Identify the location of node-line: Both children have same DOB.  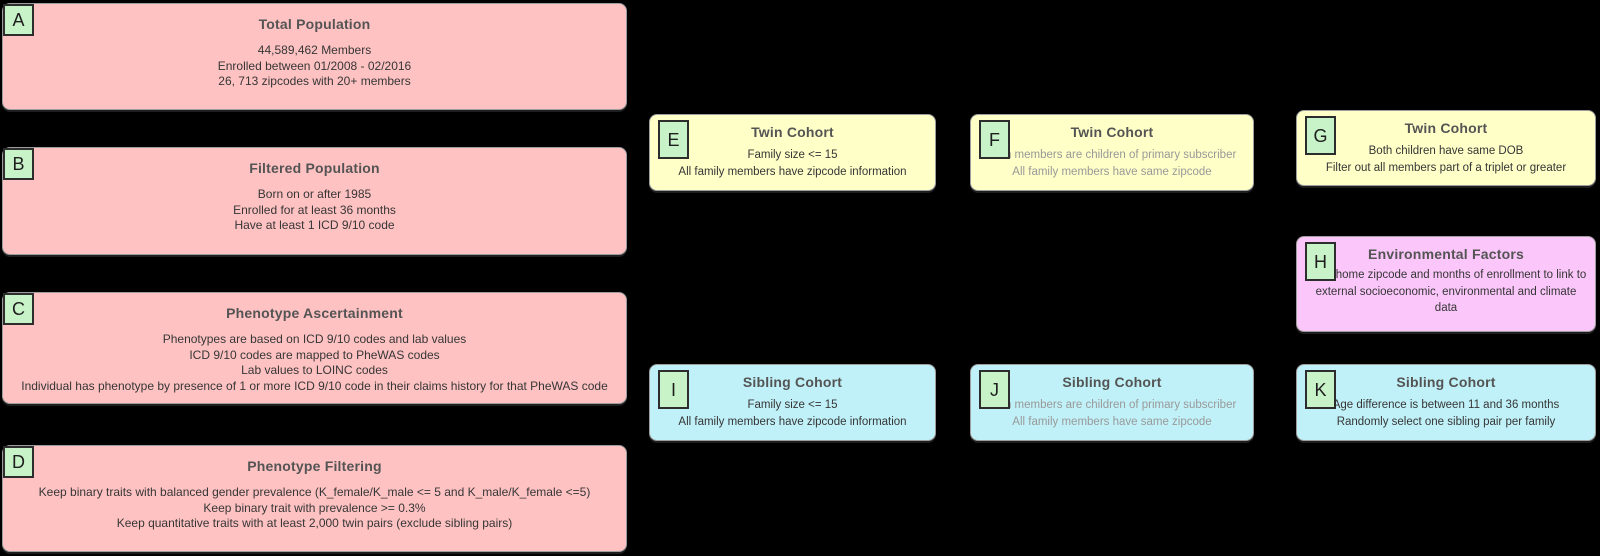
(1446, 151).